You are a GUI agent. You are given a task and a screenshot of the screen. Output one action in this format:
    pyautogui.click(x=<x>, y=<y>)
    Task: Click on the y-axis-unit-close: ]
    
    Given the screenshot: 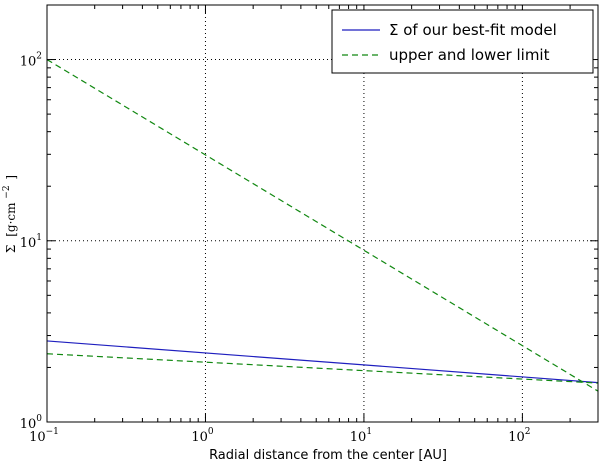 What is the action you would take?
    pyautogui.click(x=11, y=177)
    